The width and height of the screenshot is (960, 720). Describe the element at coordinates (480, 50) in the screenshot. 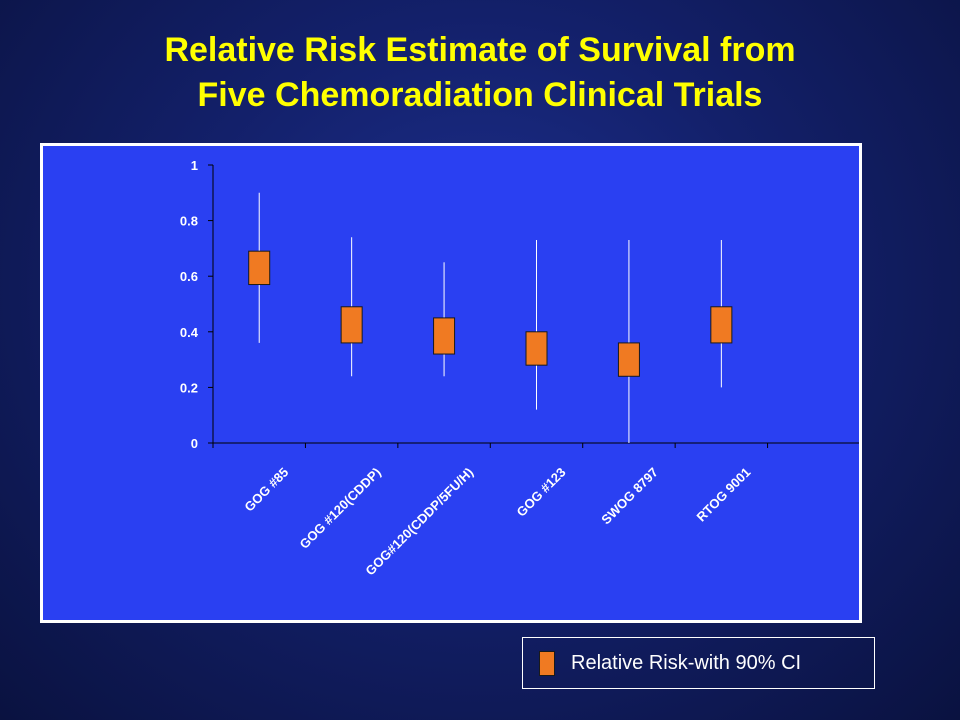

I see `title-line-1: Relative Risk Estimate of Survival from` at that location.